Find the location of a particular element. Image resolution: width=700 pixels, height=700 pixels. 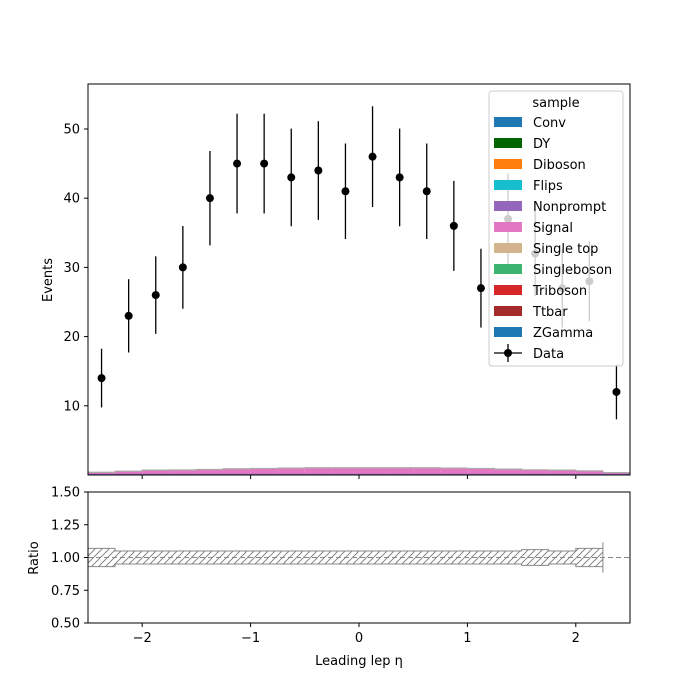

ratio-x-tick-label: 1 is located at coordinates (467, 638).